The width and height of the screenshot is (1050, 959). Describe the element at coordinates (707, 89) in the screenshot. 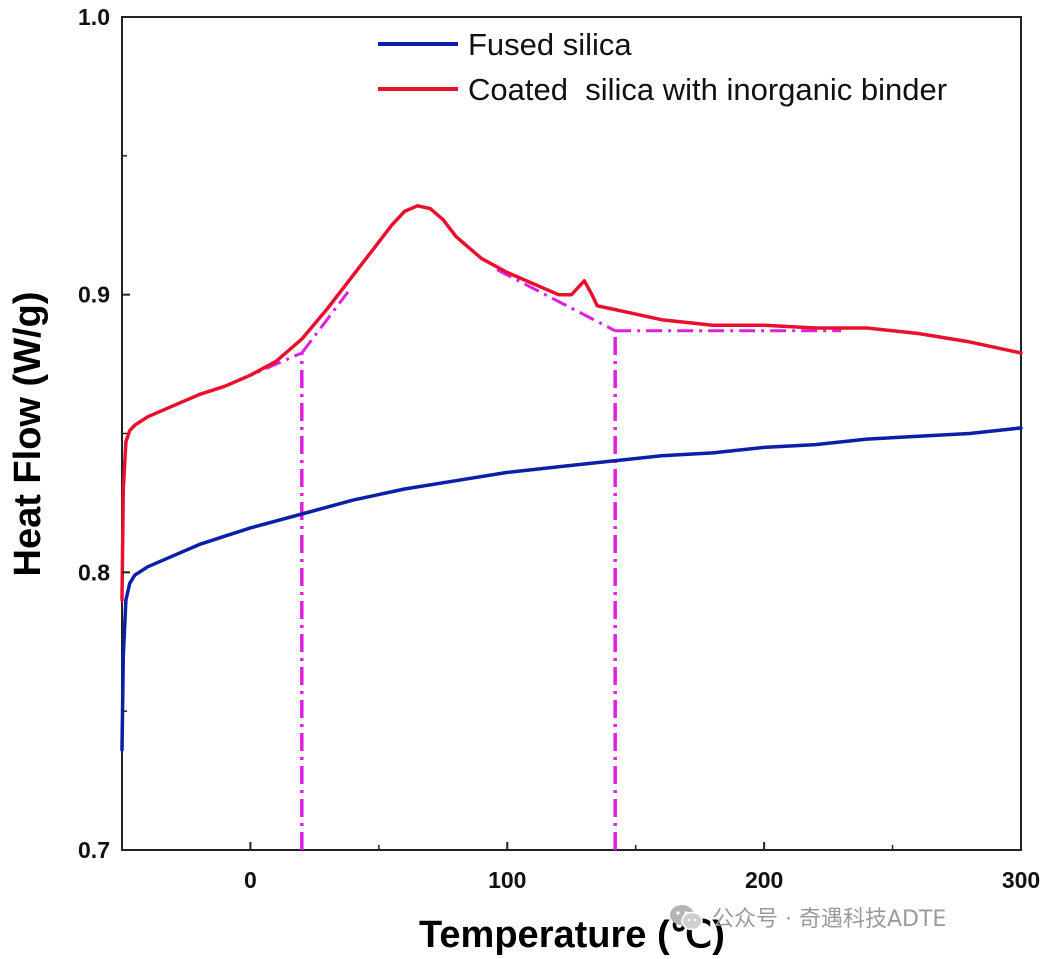

I see `legend-label: Coated silica with inorganic binder` at that location.